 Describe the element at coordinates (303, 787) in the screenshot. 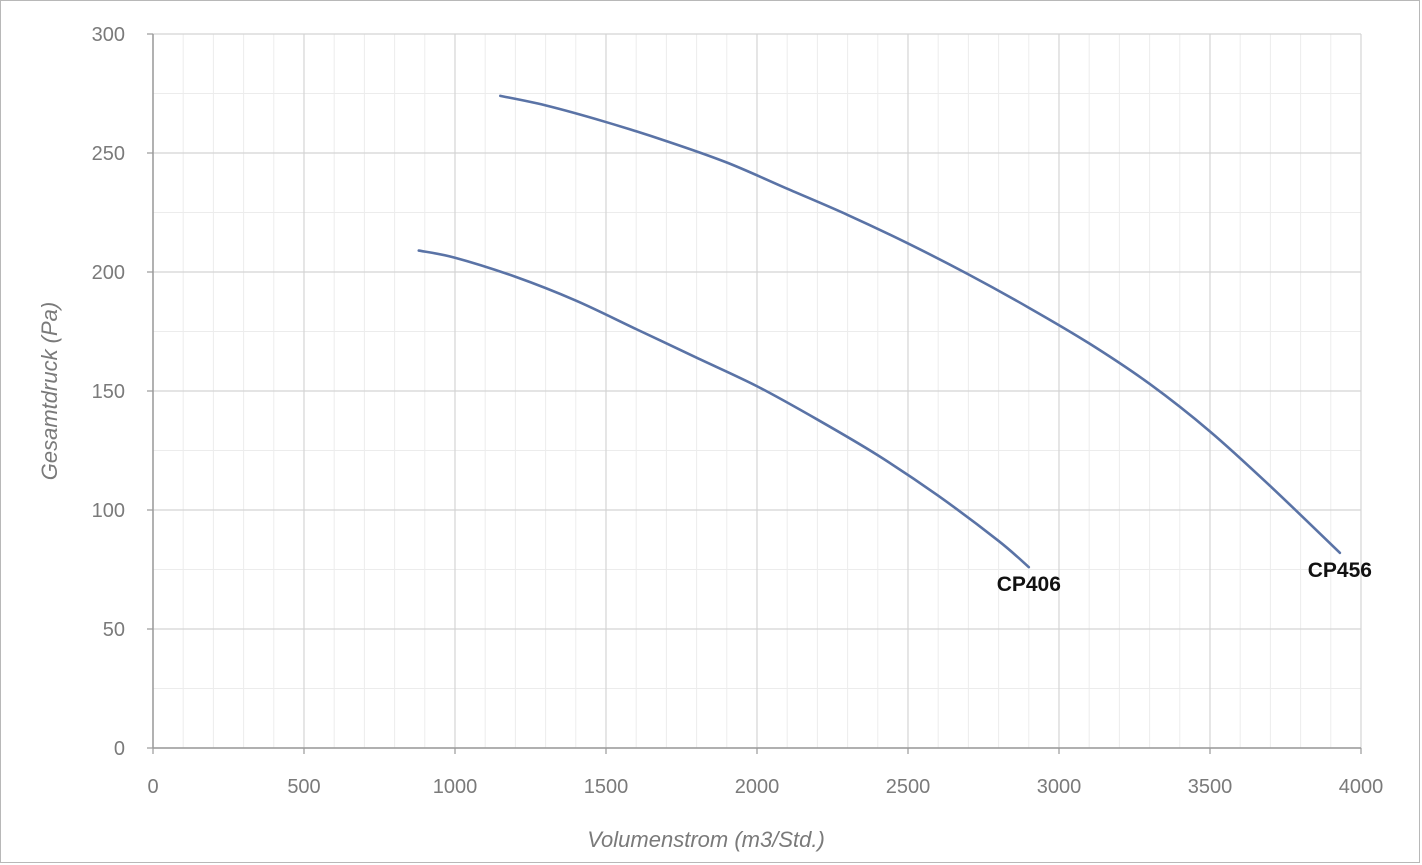

I see `x-tick-label: 500` at that location.